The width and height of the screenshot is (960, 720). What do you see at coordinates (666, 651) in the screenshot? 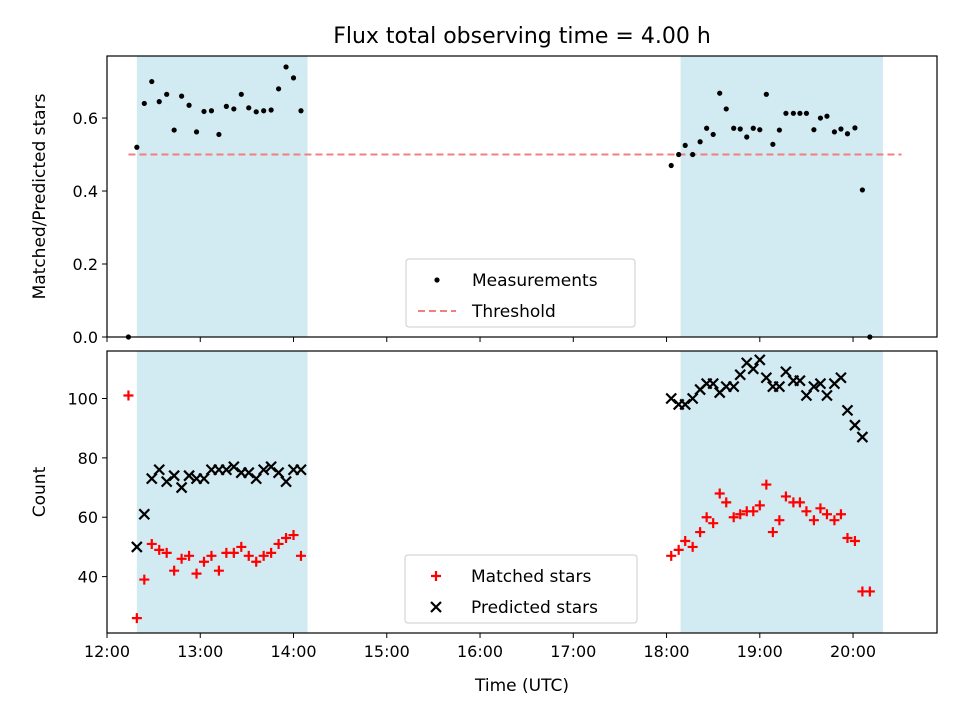
I see `x-tick-label: 18:00` at bounding box center [666, 651].